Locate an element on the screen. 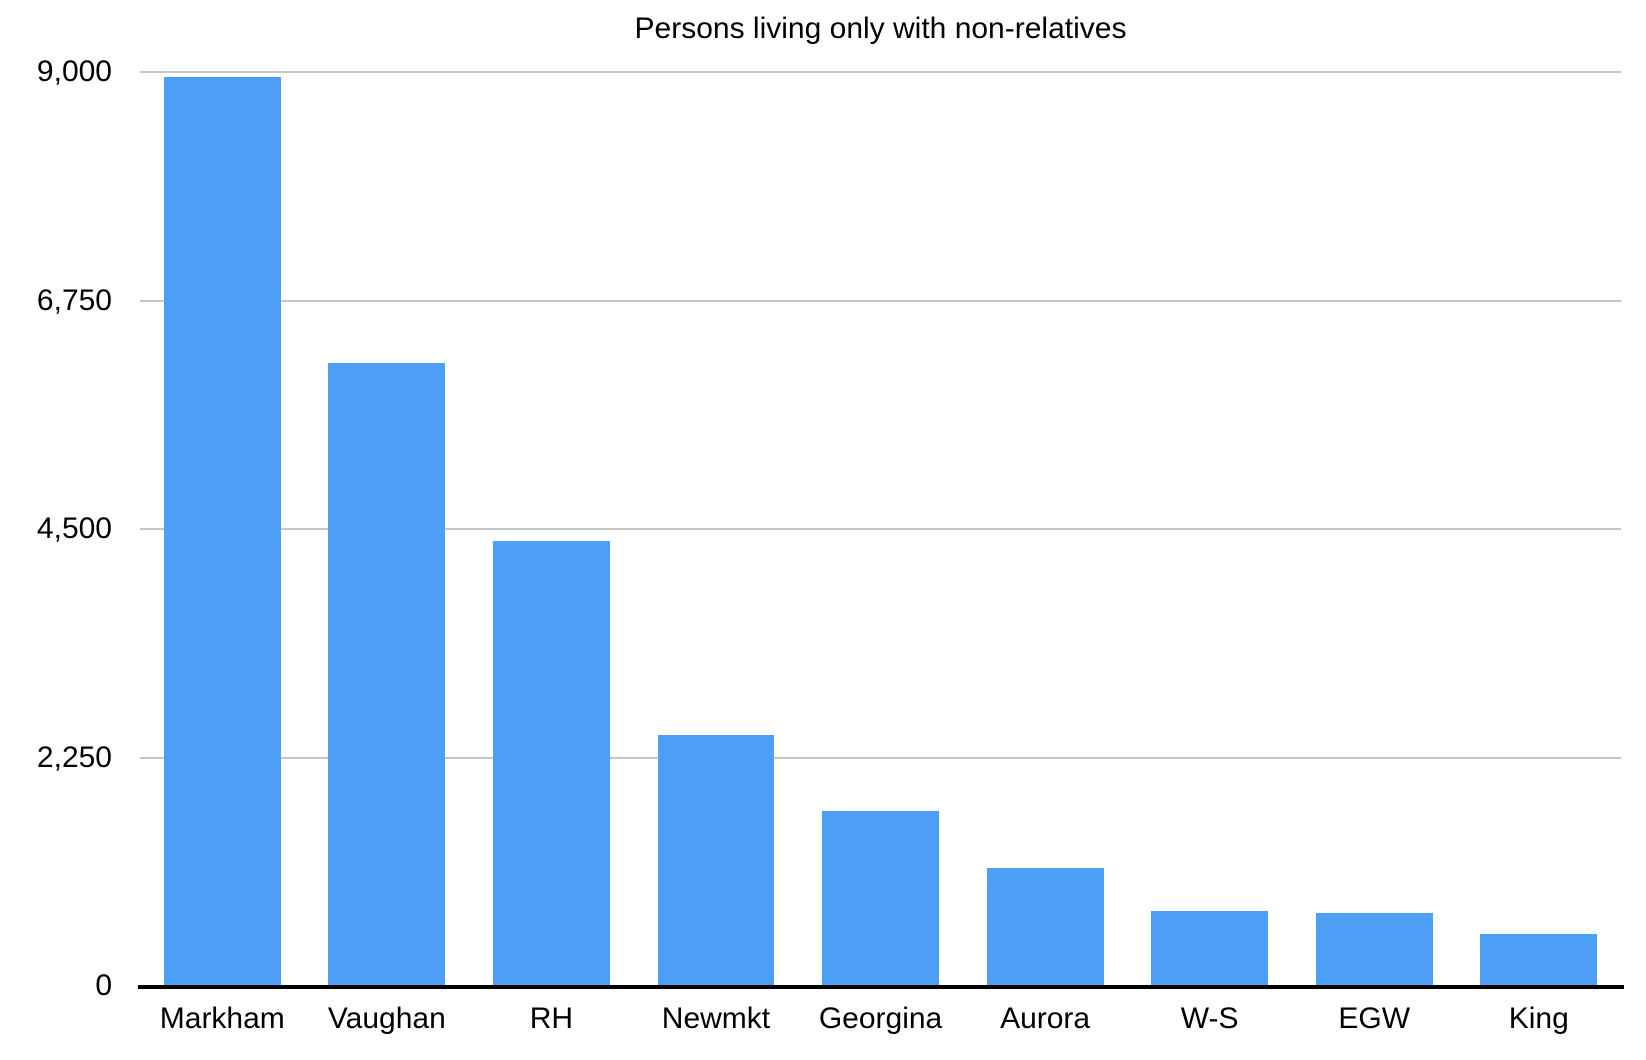  x-tick-label: Aurora is located at coordinates (1045, 1018).